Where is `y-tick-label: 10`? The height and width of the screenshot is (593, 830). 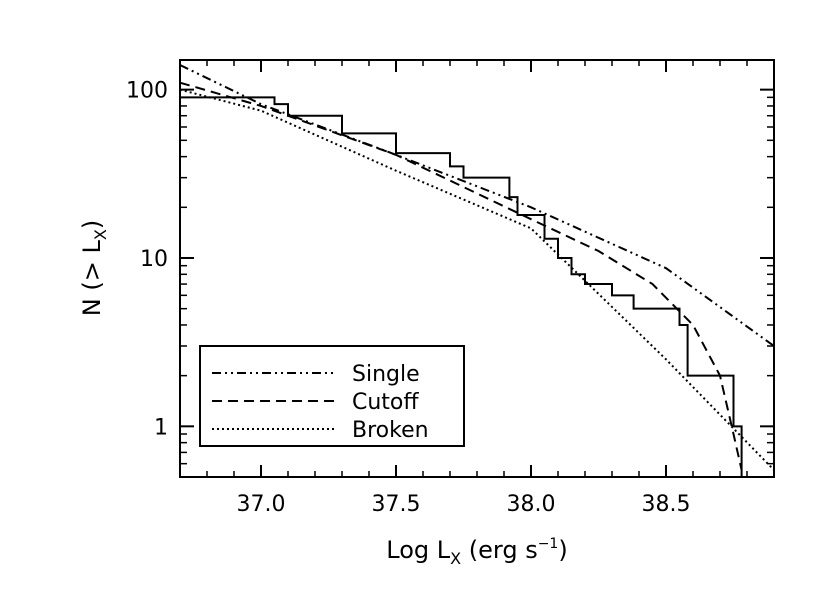 y-tick-label: 10 is located at coordinates (154, 259).